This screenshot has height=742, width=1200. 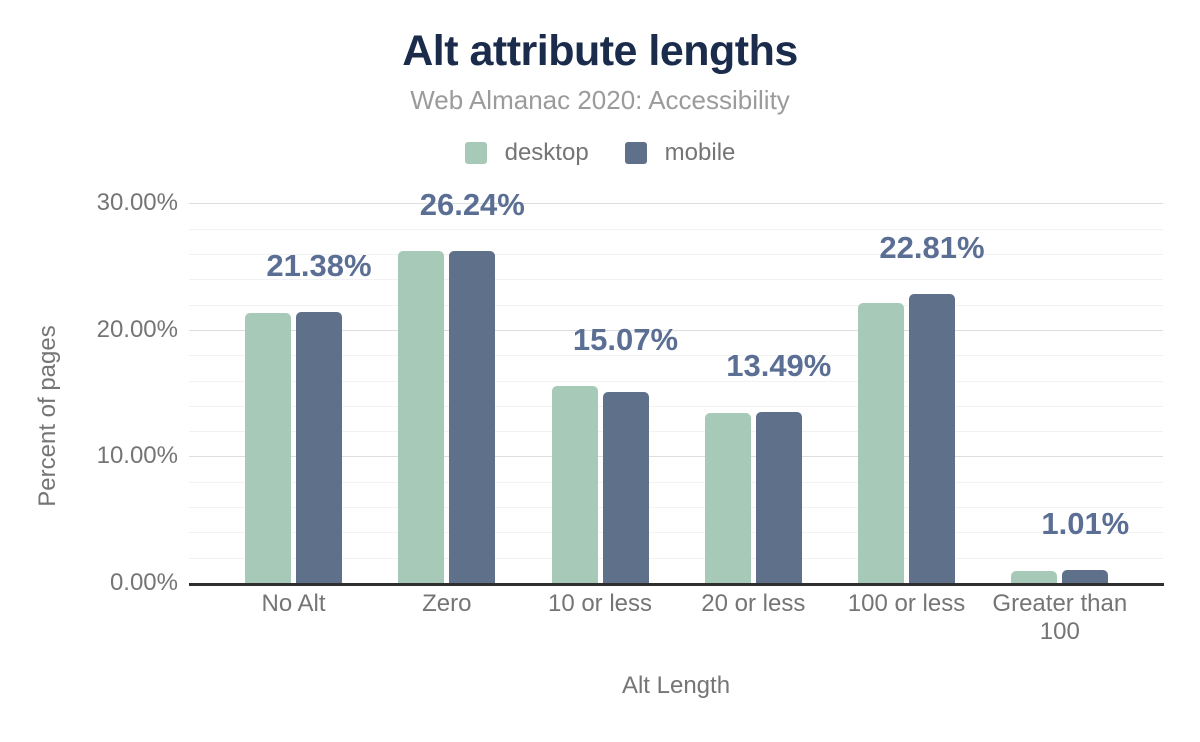 I want to click on legend: desktop mobile, so click(x=600, y=153).